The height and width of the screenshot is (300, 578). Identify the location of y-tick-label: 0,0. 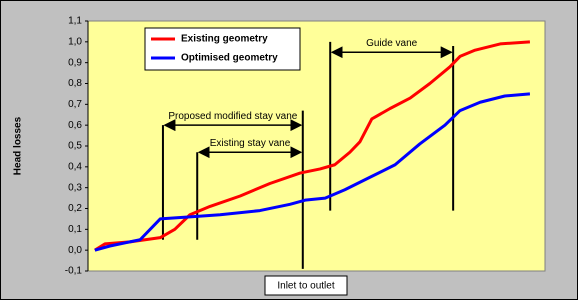
(75, 250).